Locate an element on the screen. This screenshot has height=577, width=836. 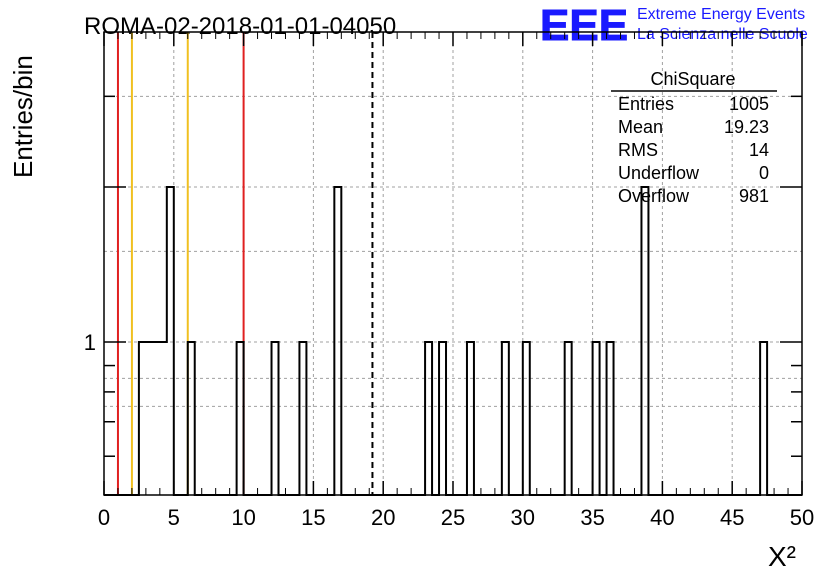
chart-title: ROMA-02-2018-01-01-04050 is located at coordinates (240, 26).